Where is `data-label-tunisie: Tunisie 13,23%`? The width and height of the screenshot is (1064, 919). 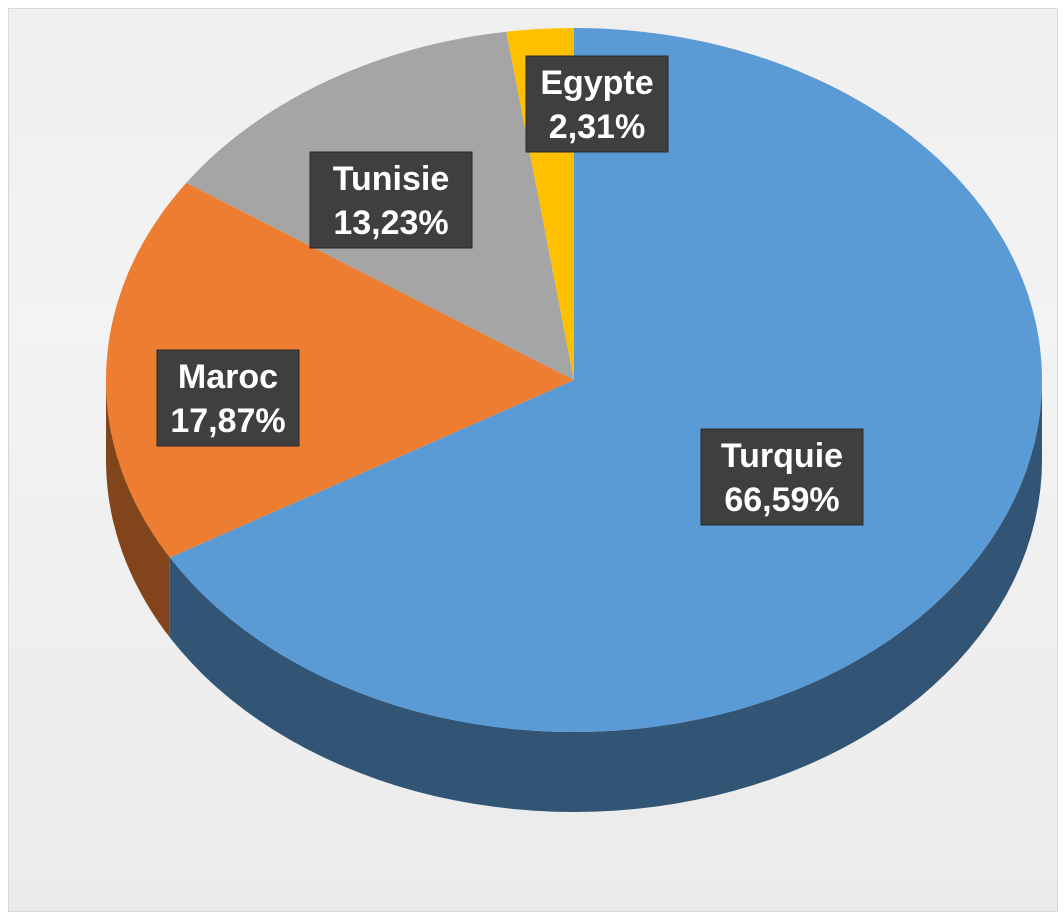 data-label-tunisie: Tunisie 13,23% is located at coordinates (391, 200).